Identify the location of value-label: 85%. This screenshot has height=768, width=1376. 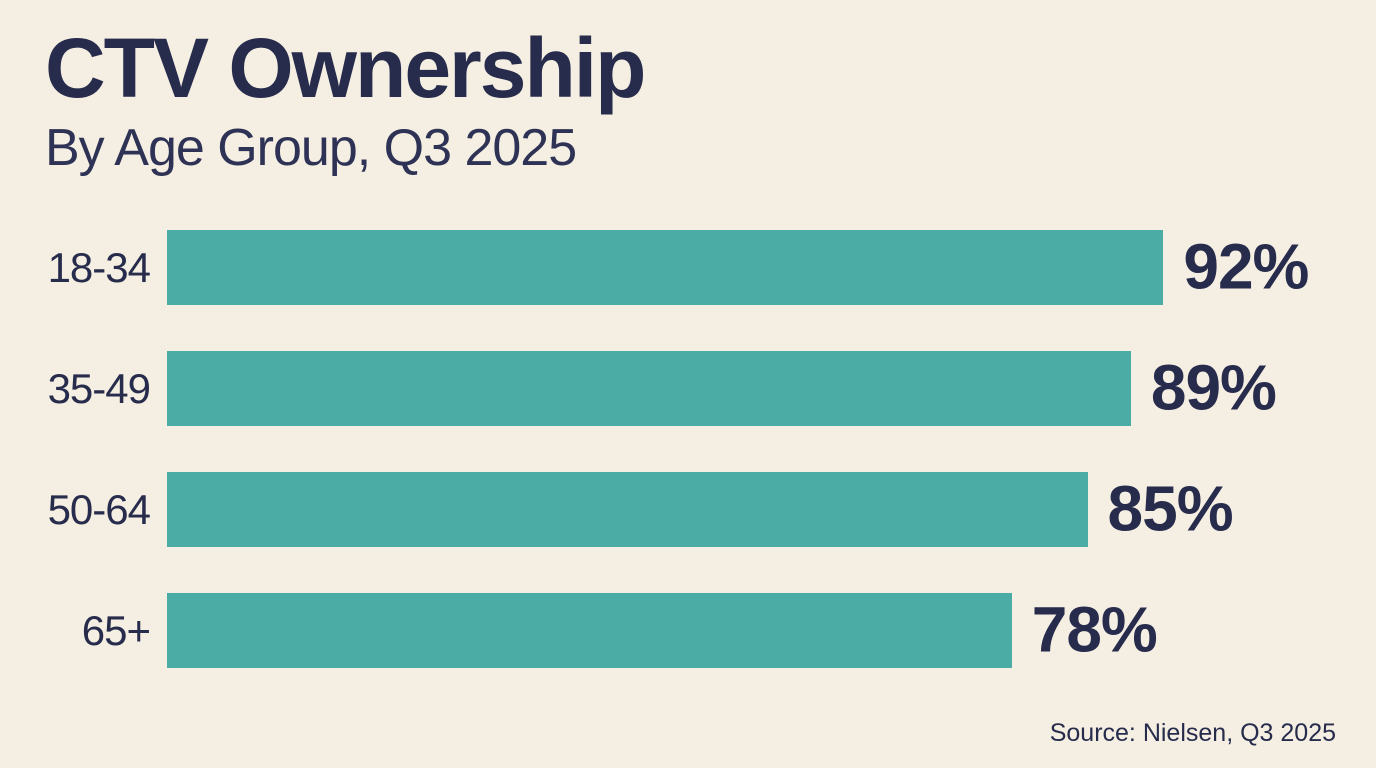
(1170, 508).